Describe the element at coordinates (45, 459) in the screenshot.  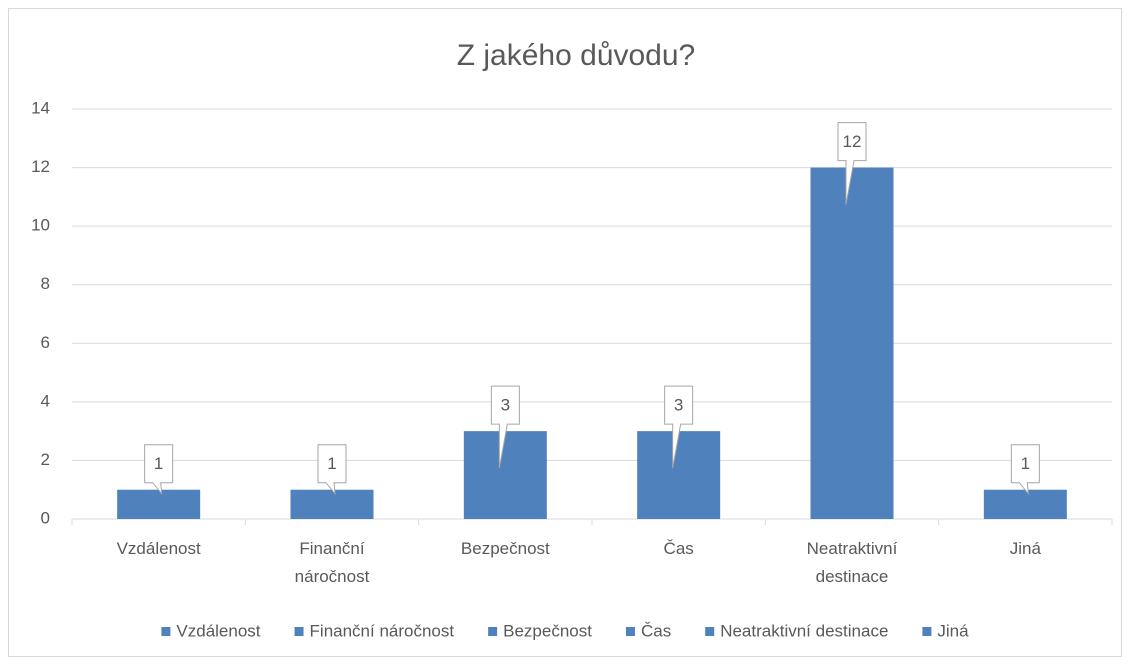
I see `y-tick-label: 2` at that location.